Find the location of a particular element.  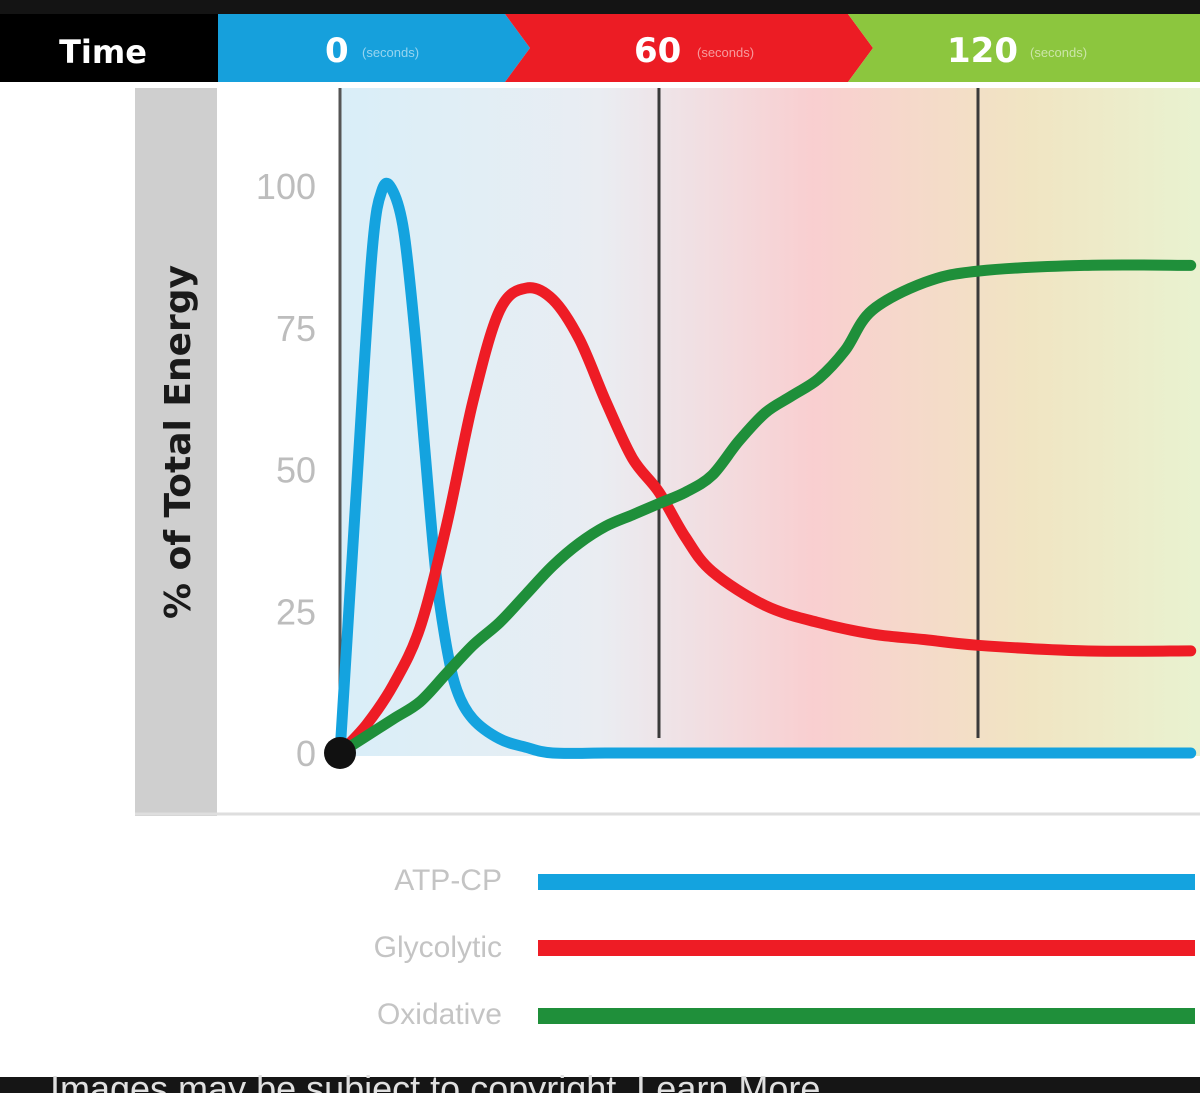

header-time-label: Time is located at coordinates (103, 52).